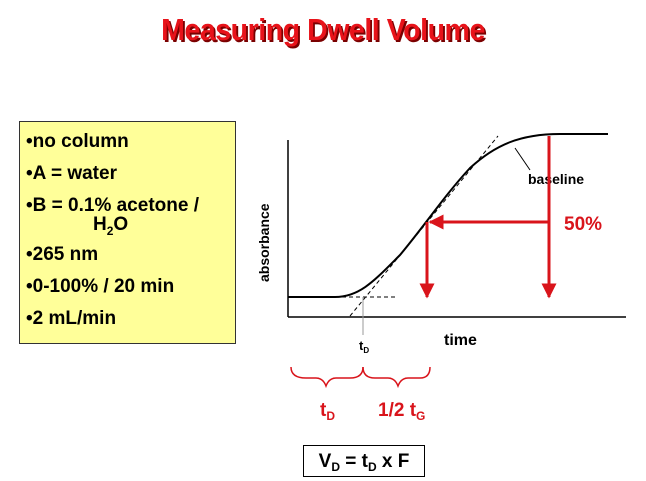 This screenshot has height=481, width=646. I want to click on dwell-volume-formula: VD = tD x F, so click(364, 461).